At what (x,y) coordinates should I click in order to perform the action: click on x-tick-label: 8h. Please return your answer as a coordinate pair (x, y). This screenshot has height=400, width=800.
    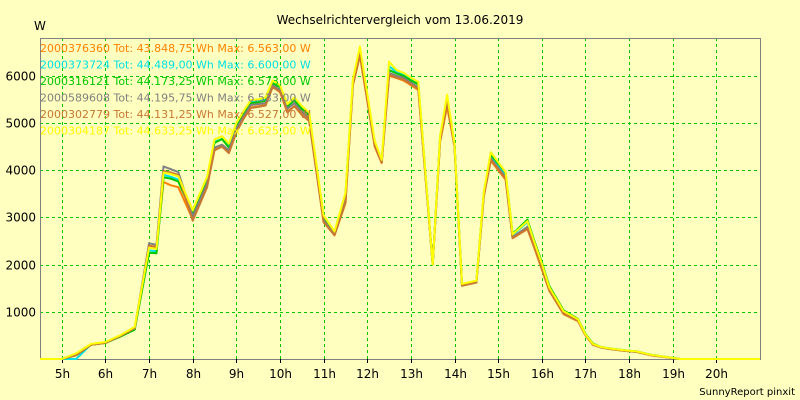
    Looking at the image, I should click on (193, 374).